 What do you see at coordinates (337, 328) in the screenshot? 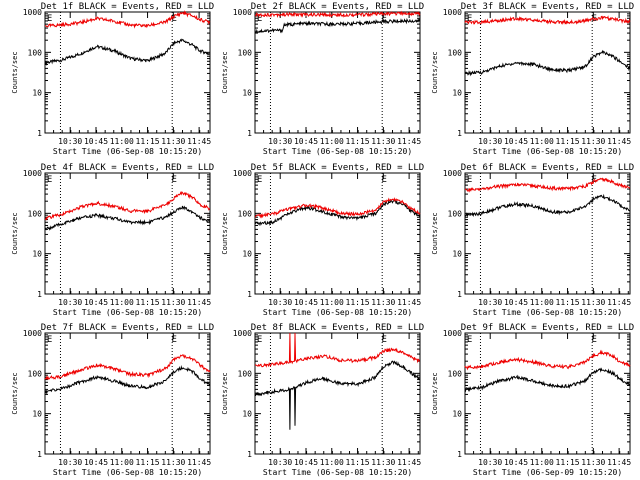
I see `chart-title: Det 8f BLACK = Events, RED = LLD` at bounding box center [337, 328].